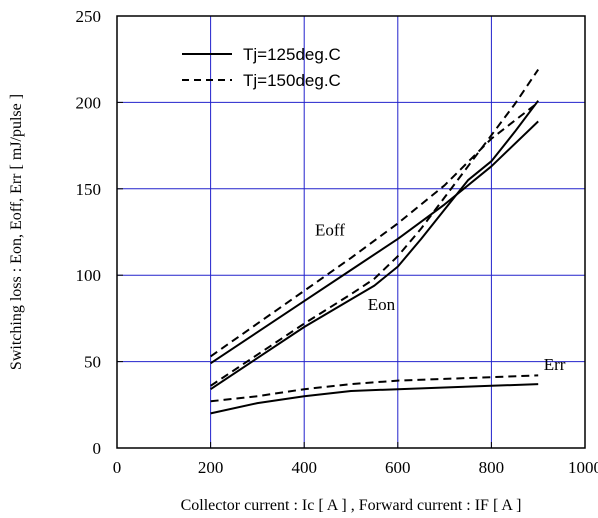  I want to click on x-tick-label: 1000, so click(583, 467).